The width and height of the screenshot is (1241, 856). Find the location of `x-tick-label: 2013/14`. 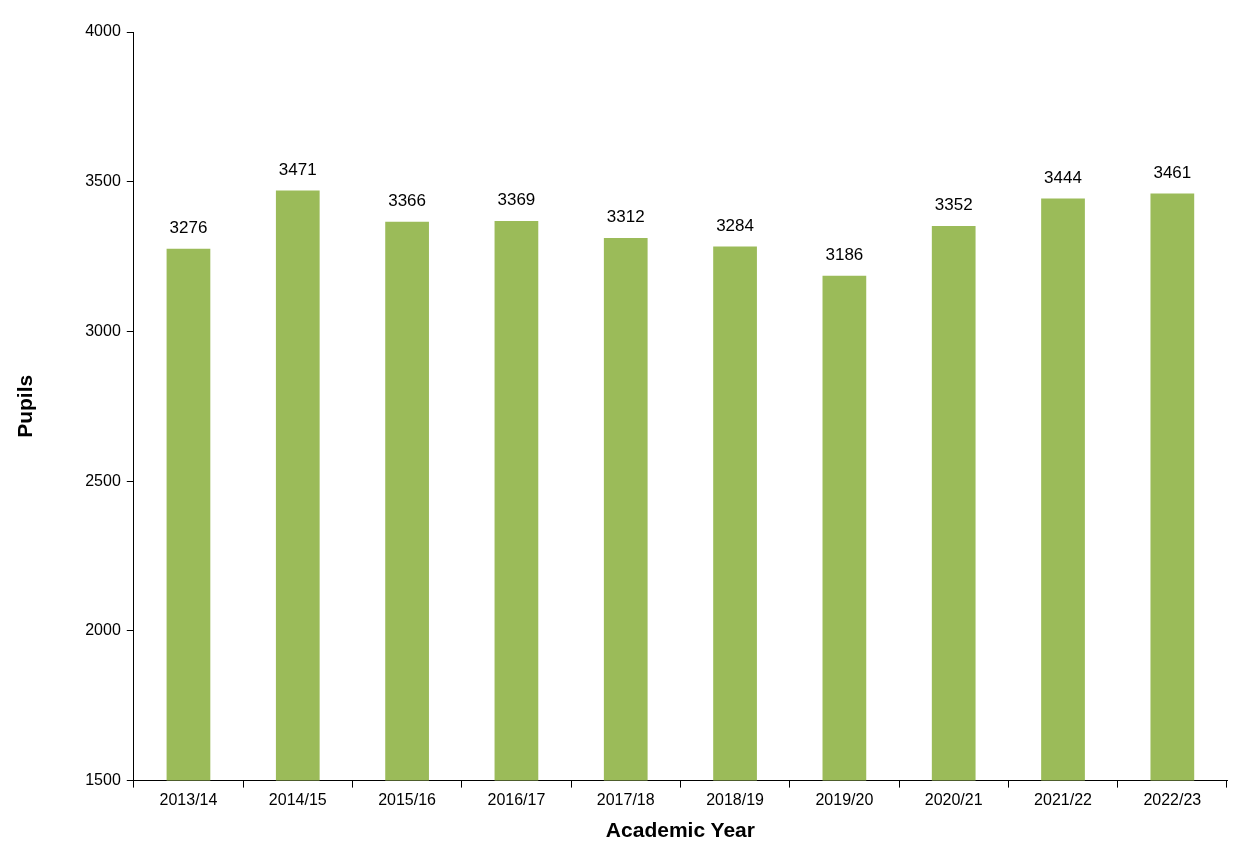

x-tick-label: 2013/14 is located at coordinates (188, 799).